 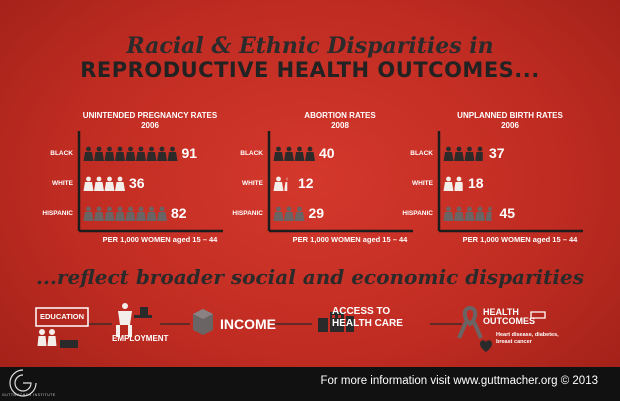 I want to click on label-health-note: Heart disease, diabetes, breast cancer, so click(x=527, y=339).